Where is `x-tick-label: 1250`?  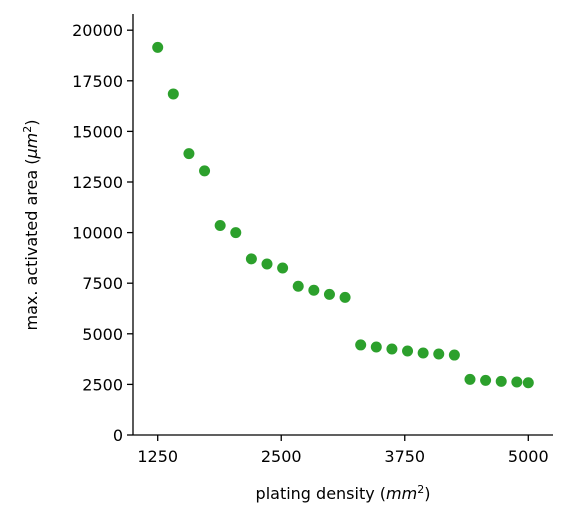 x-tick-label: 1250 is located at coordinates (157, 456).